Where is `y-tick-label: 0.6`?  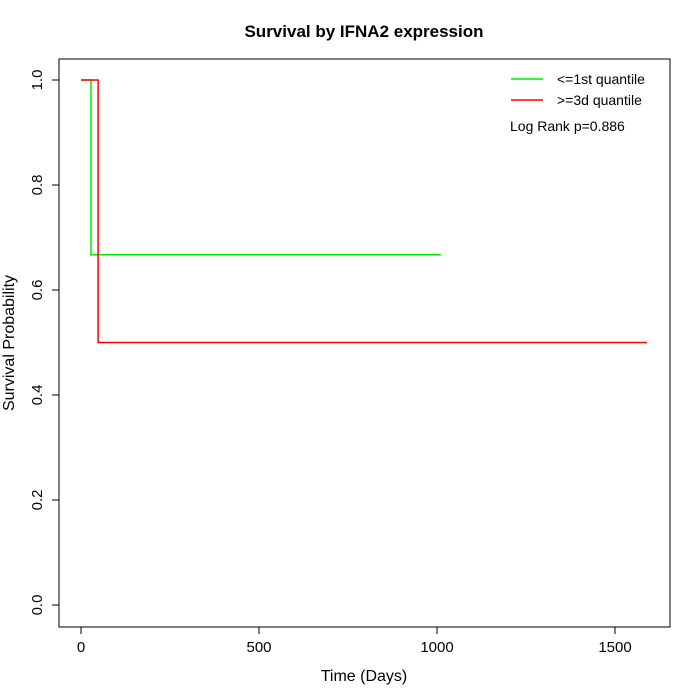 y-tick-label: 0.6 is located at coordinates (37, 290).